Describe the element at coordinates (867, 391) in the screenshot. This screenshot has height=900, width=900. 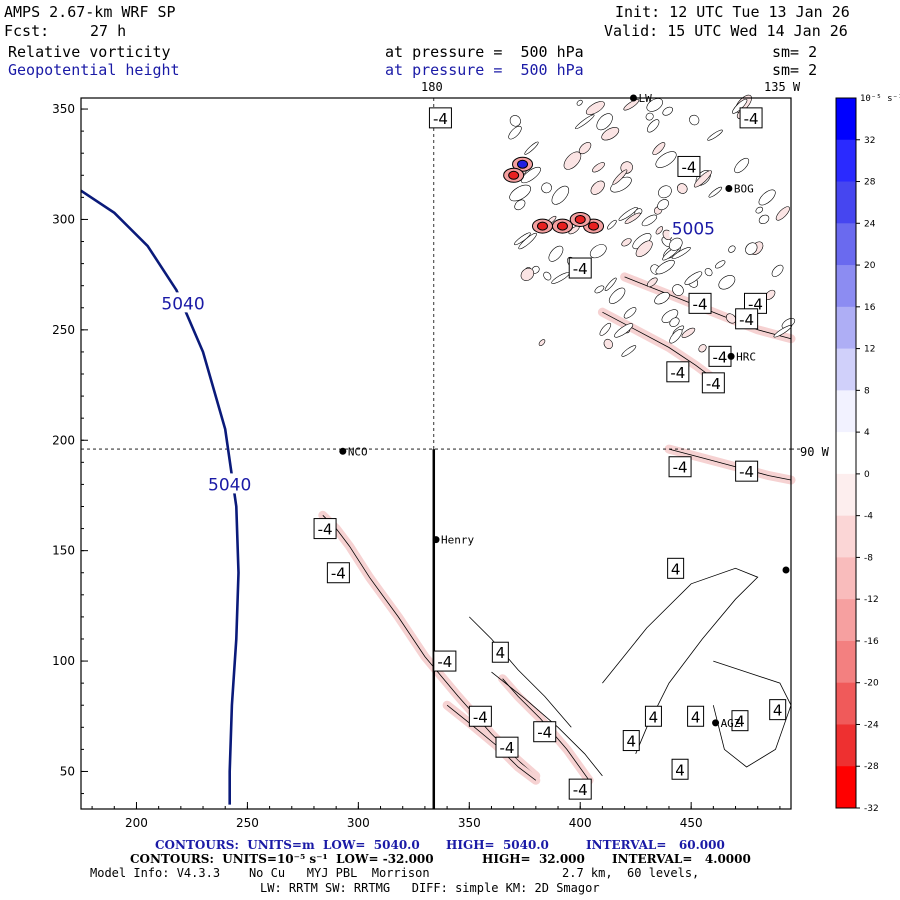
I see `colorbar-tick-label: 8` at that location.